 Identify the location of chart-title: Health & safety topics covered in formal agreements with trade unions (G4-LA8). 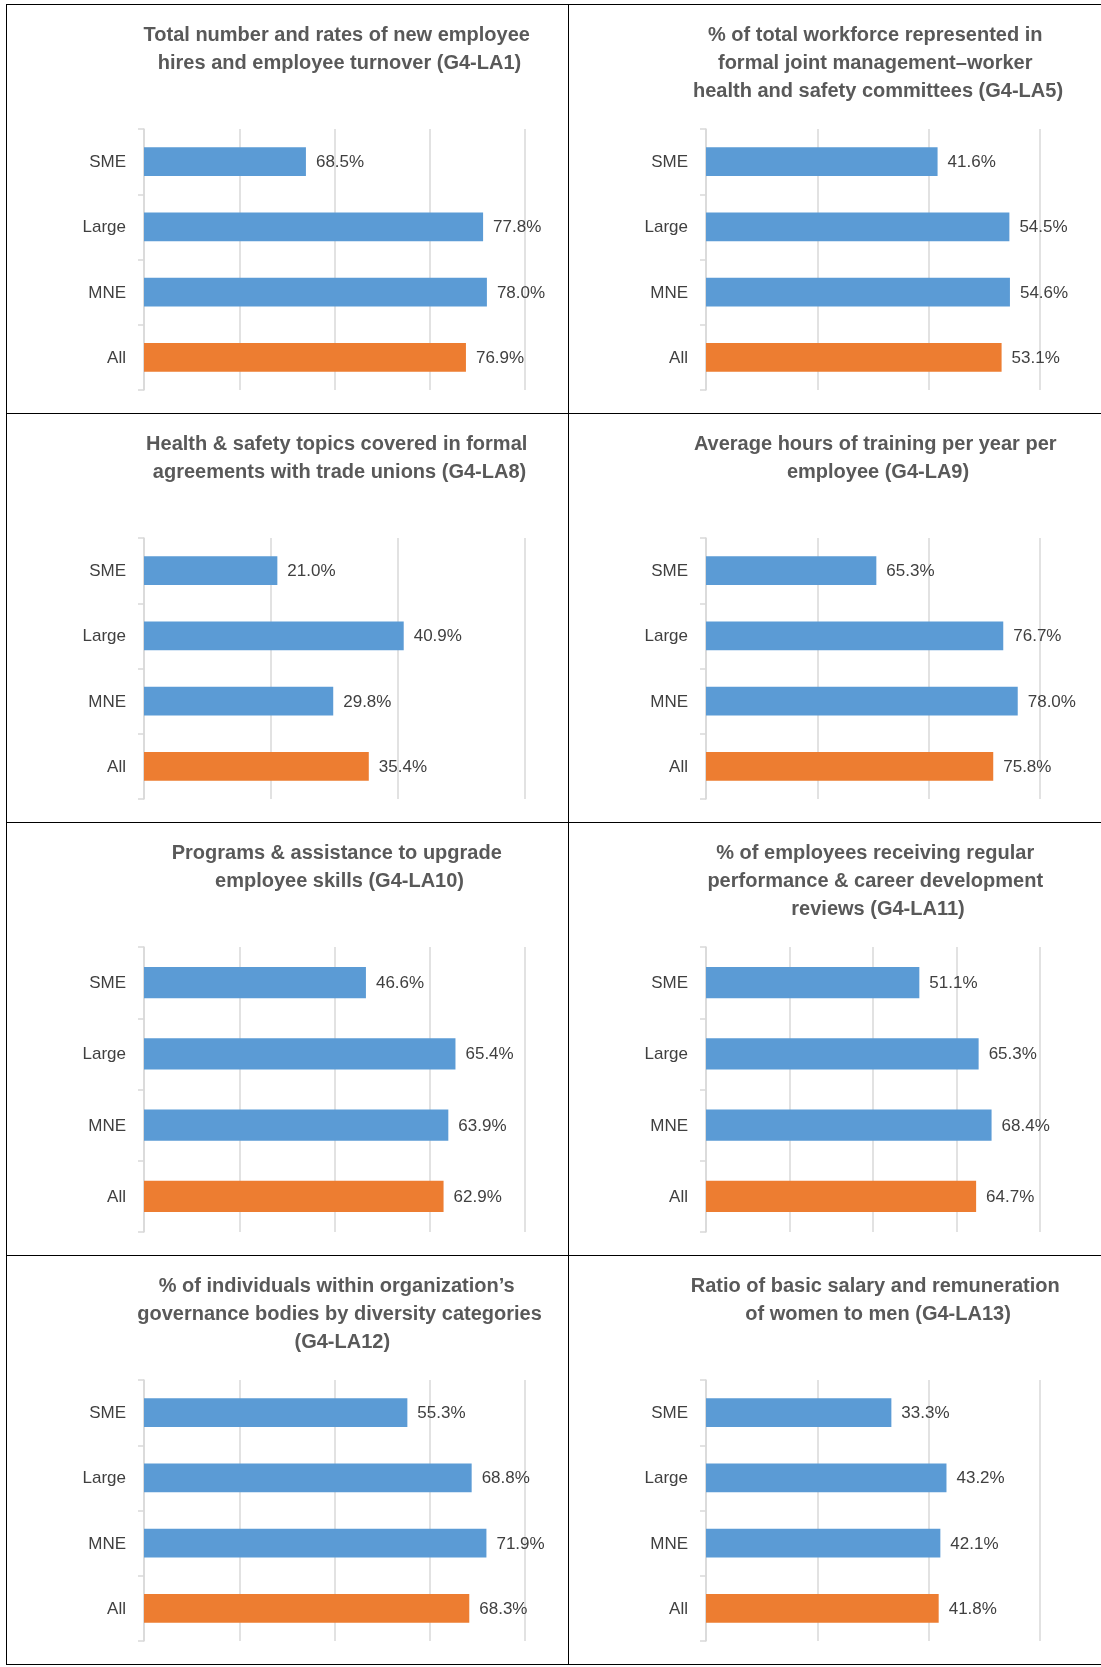
(339, 457).